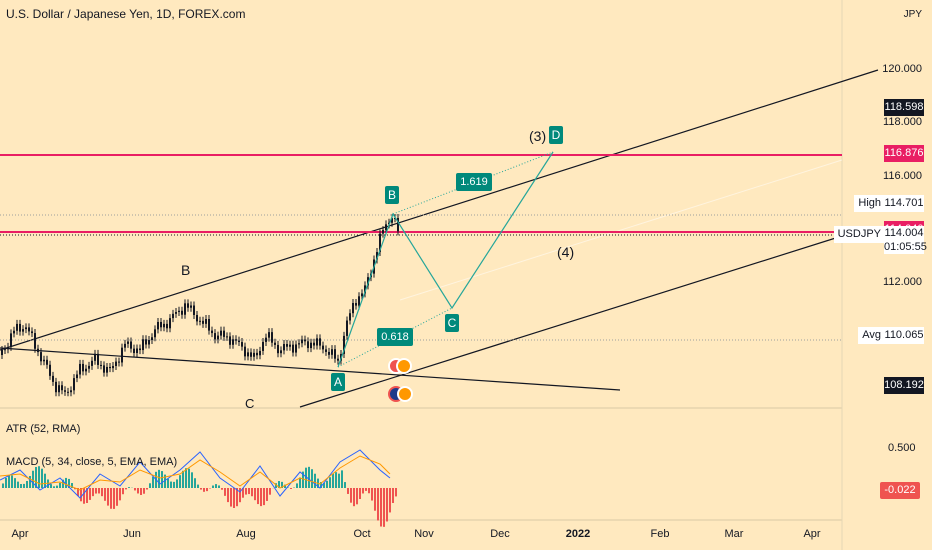 The image size is (932, 550). I want to click on event-icon-upper, so click(402, 366).